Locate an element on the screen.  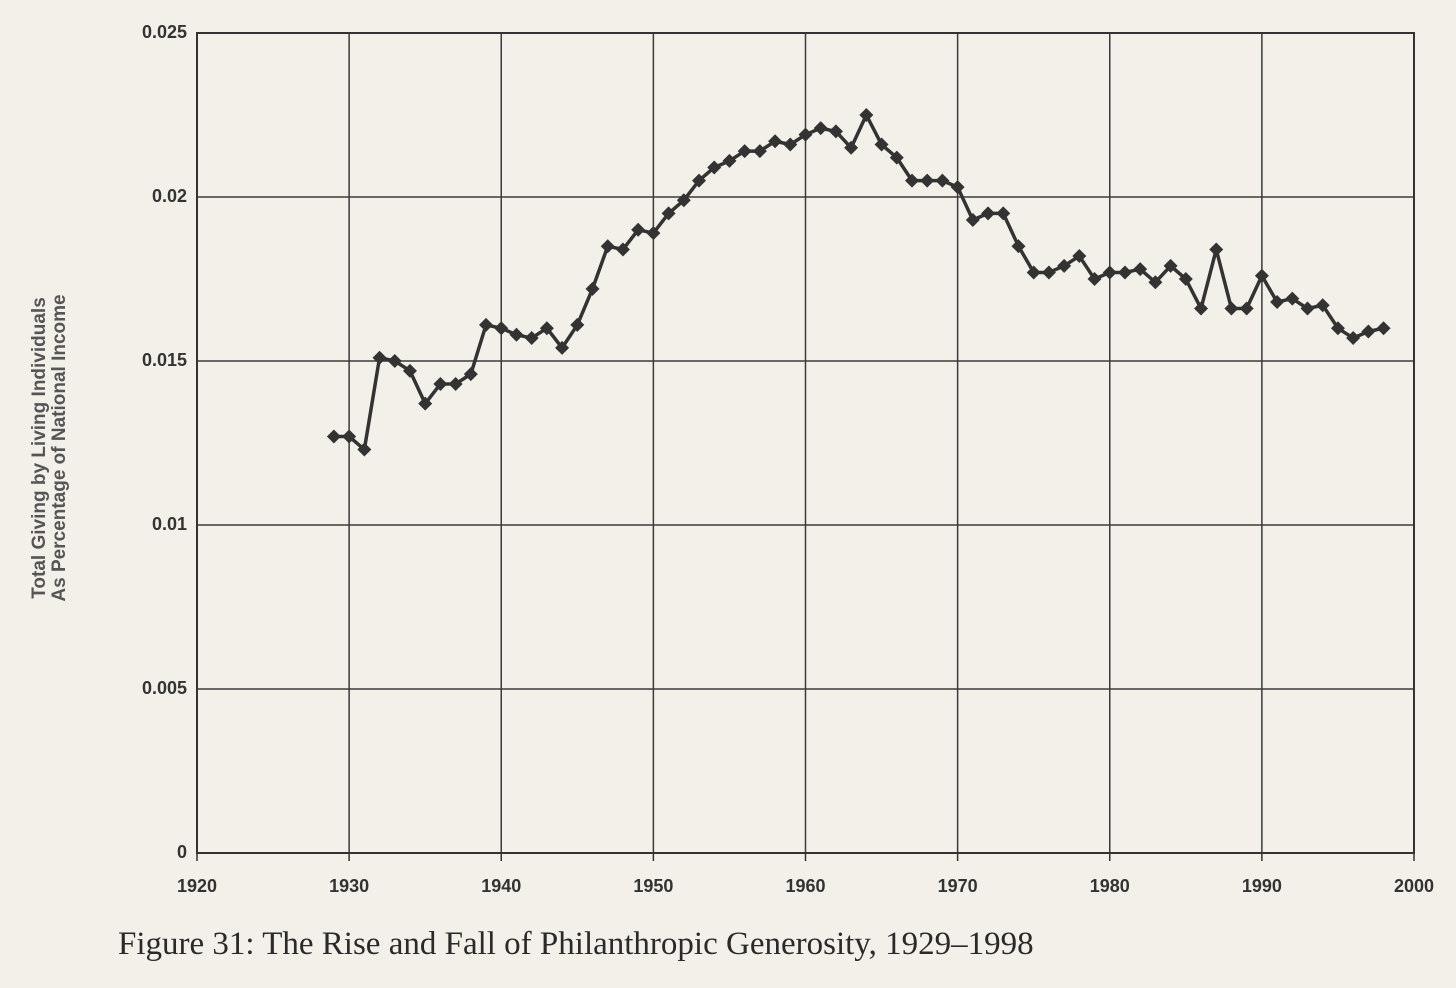
y-tick-label: 0.025 is located at coordinates (164, 32).